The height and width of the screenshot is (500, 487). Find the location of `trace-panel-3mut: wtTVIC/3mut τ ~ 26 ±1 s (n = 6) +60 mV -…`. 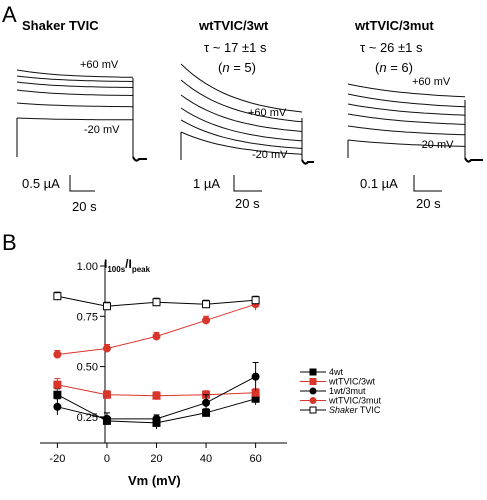

trace-panel-3mut: wtTVIC/3mut τ ~ 26 ±1 s (n = 6) +60 mV -… is located at coordinates (415, 114).